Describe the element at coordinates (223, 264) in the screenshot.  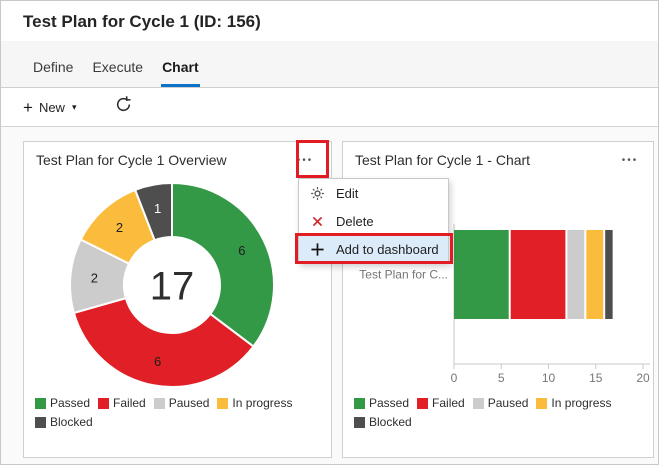
I see `donut-segment-passed` at that location.